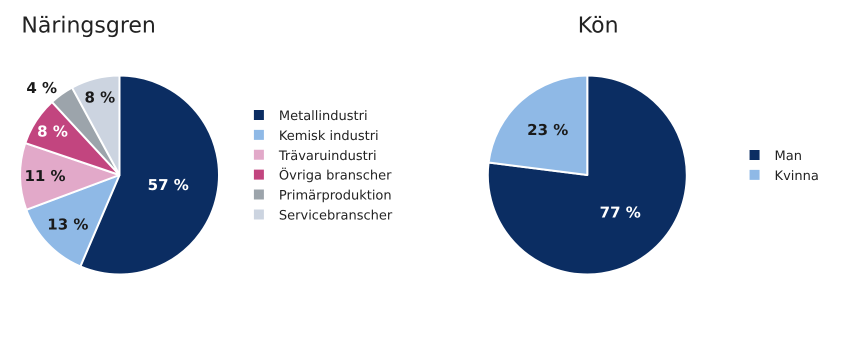  Describe the element at coordinates (335, 196) in the screenshot. I see `legend-label: Primärproduktion` at that location.